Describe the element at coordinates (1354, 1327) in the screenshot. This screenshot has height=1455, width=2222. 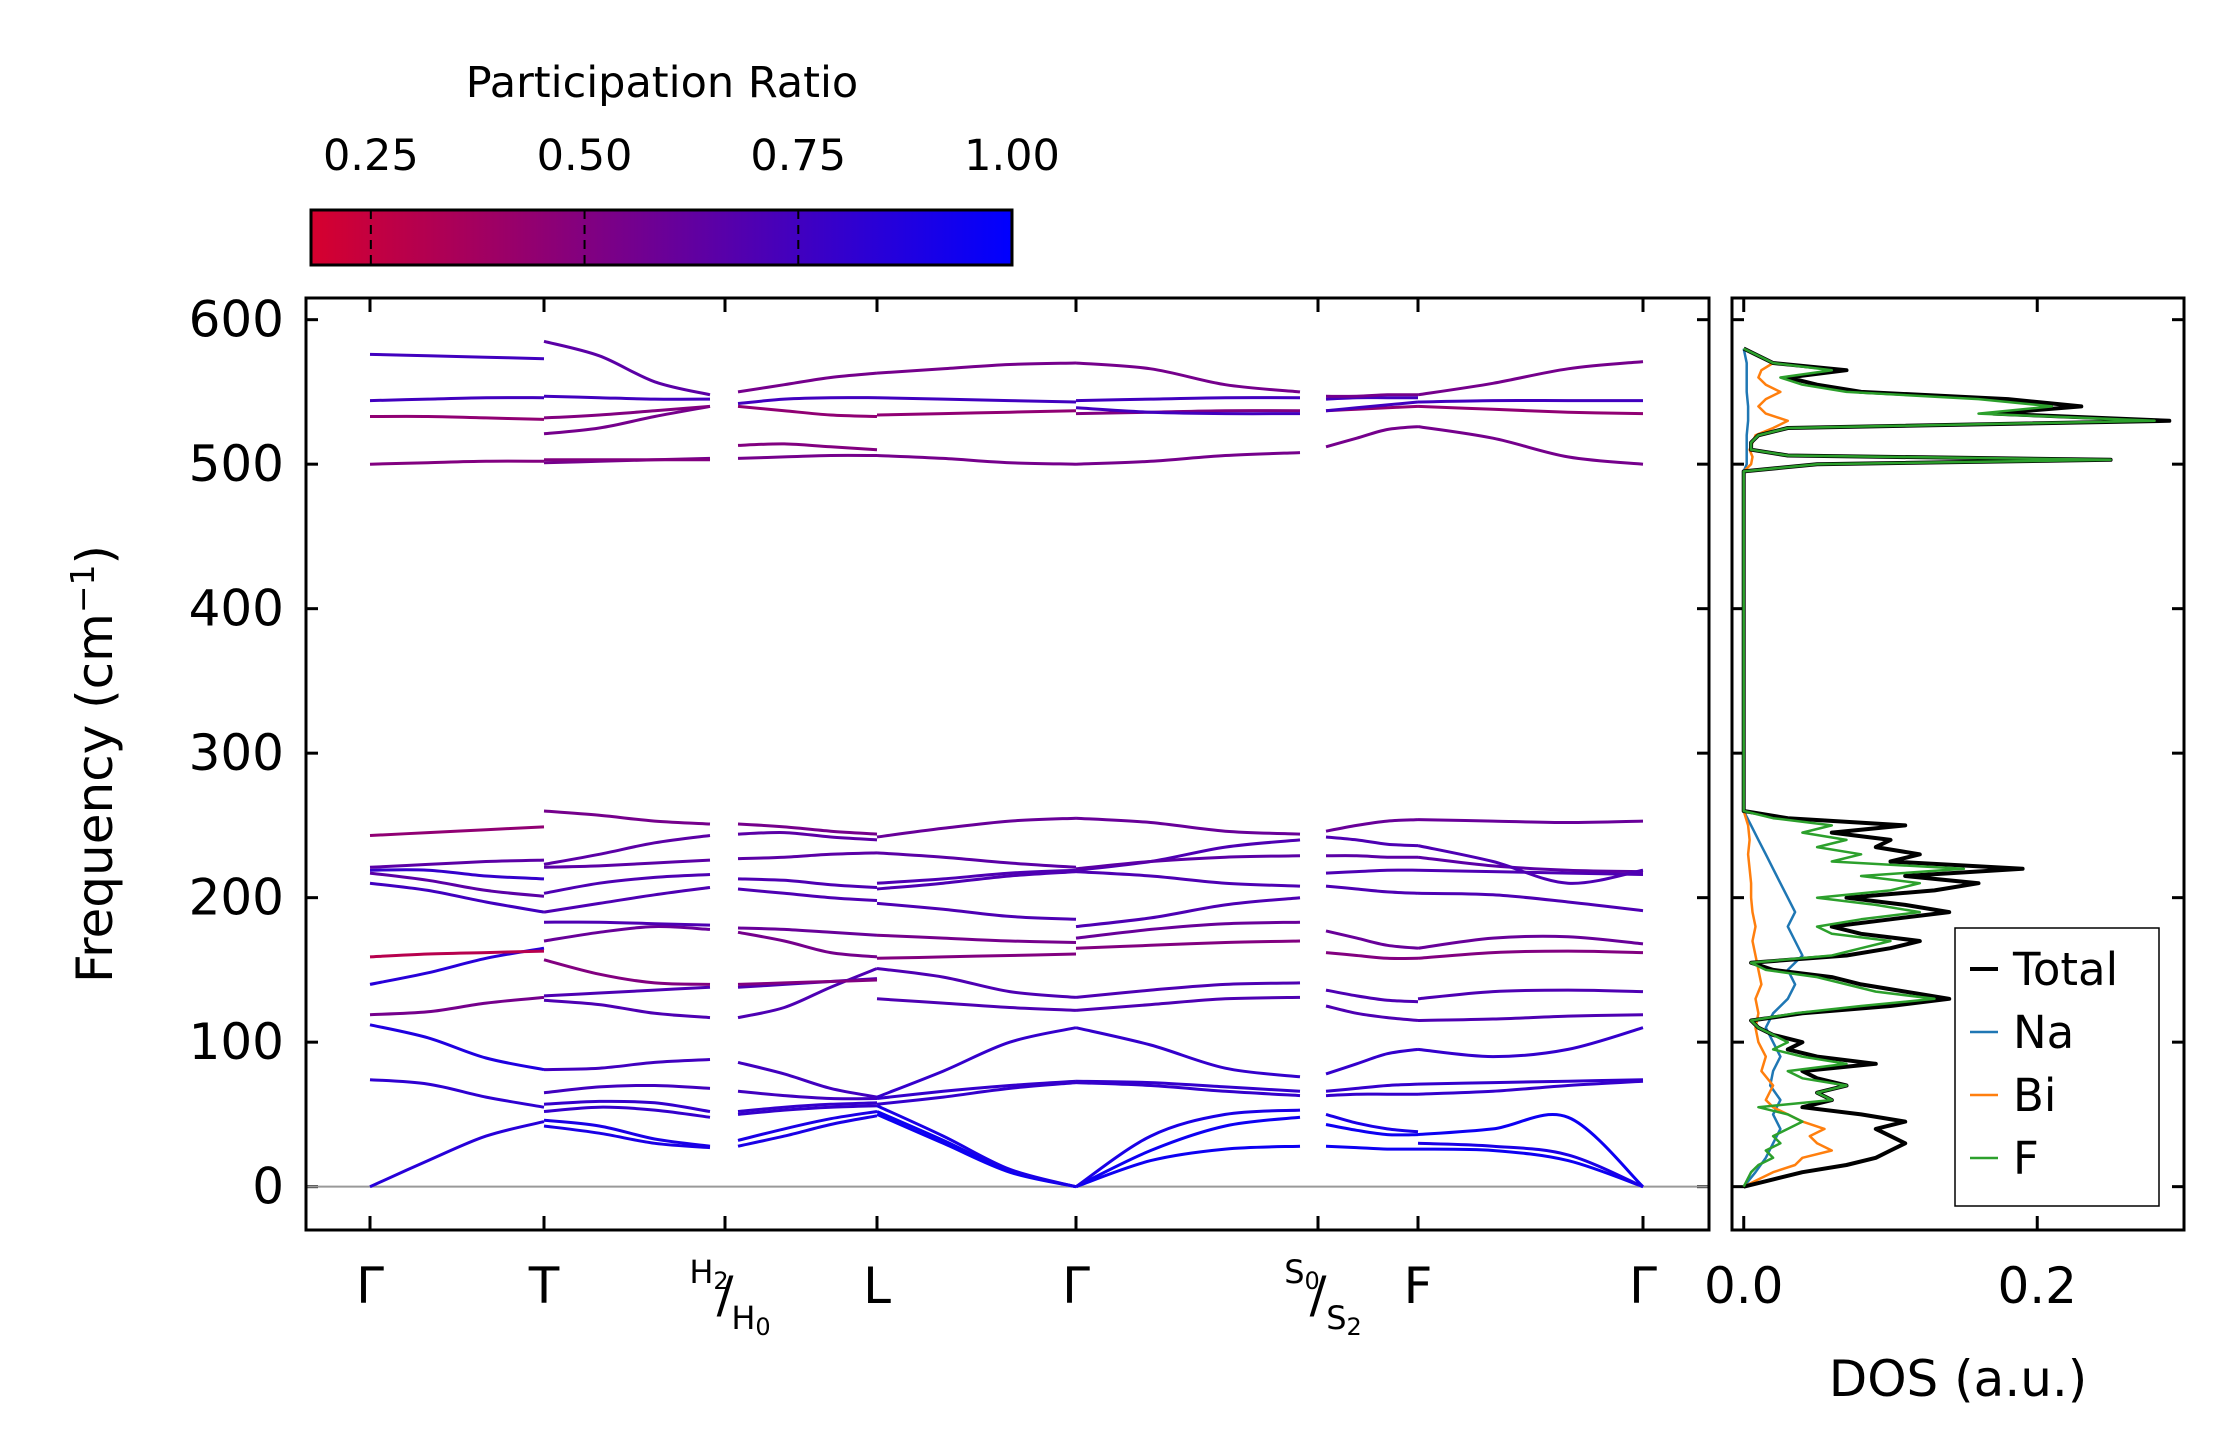
I see `split-label-lower-sub: 2` at that location.